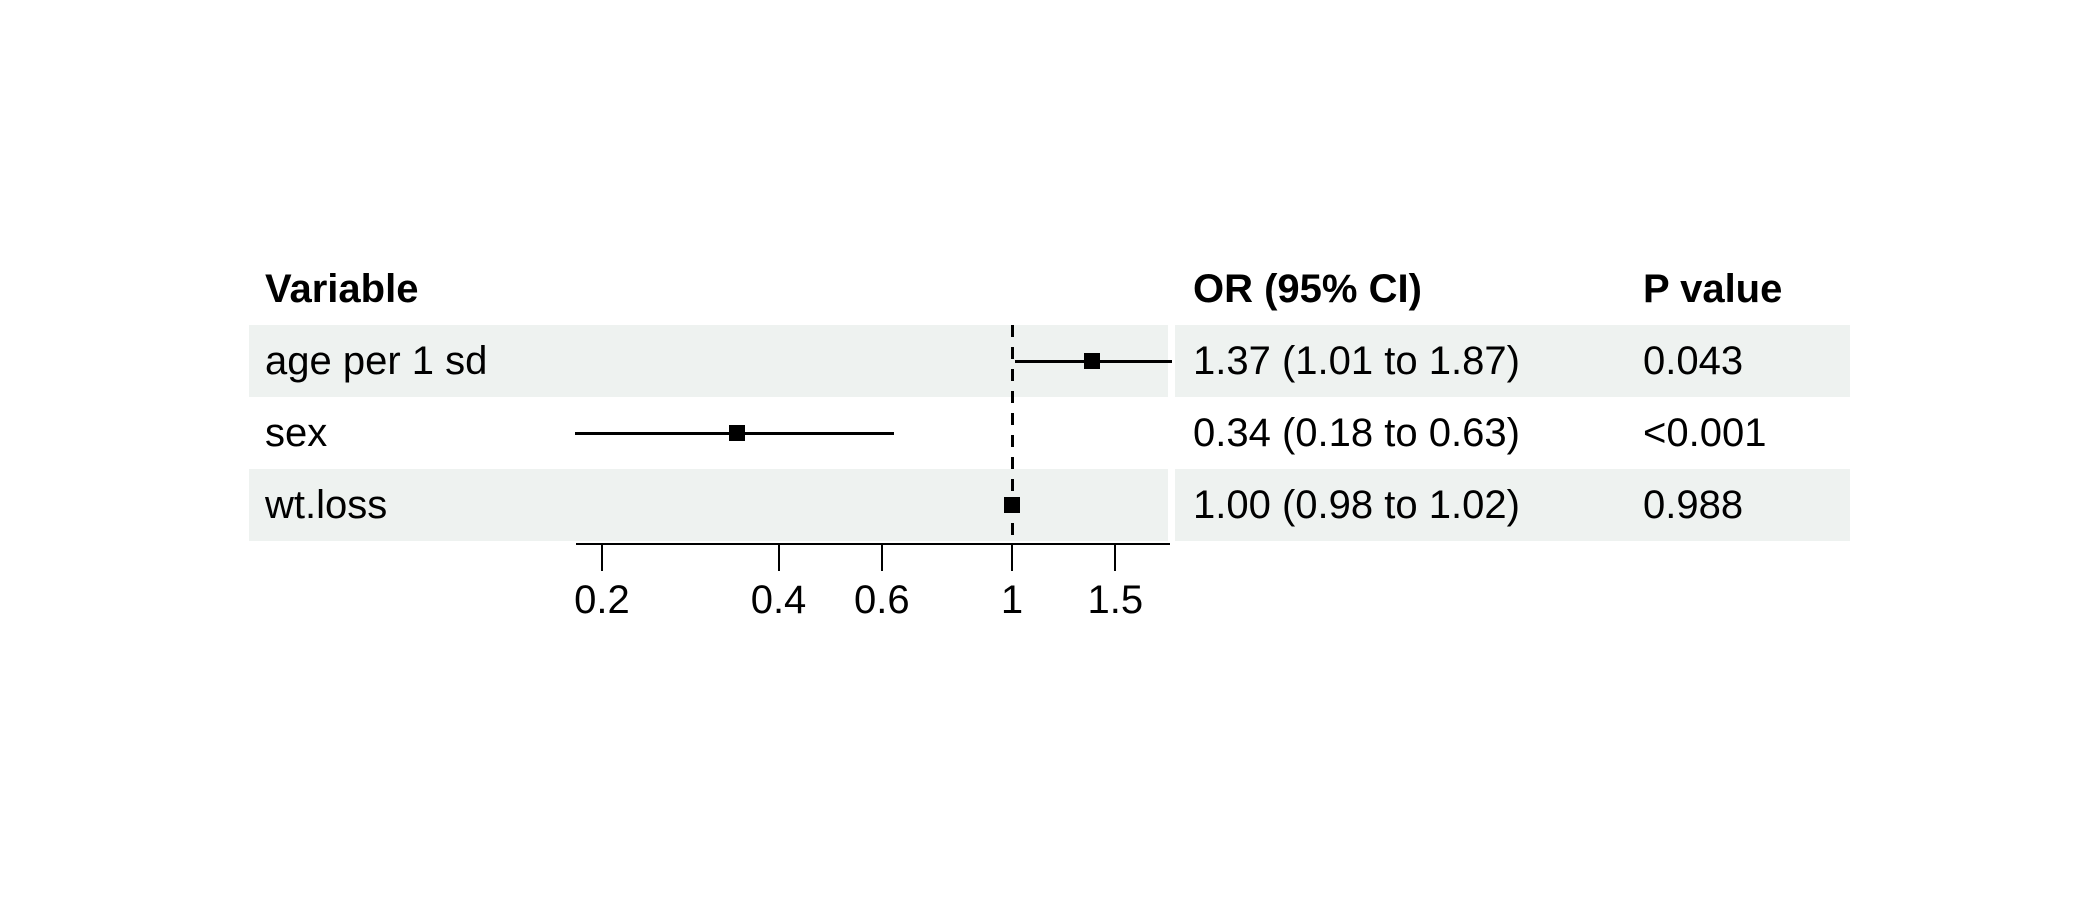 The image size is (2100, 900). Describe the element at coordinates (873, 544) in the screenshot. I see `x-axis-line` at that location.